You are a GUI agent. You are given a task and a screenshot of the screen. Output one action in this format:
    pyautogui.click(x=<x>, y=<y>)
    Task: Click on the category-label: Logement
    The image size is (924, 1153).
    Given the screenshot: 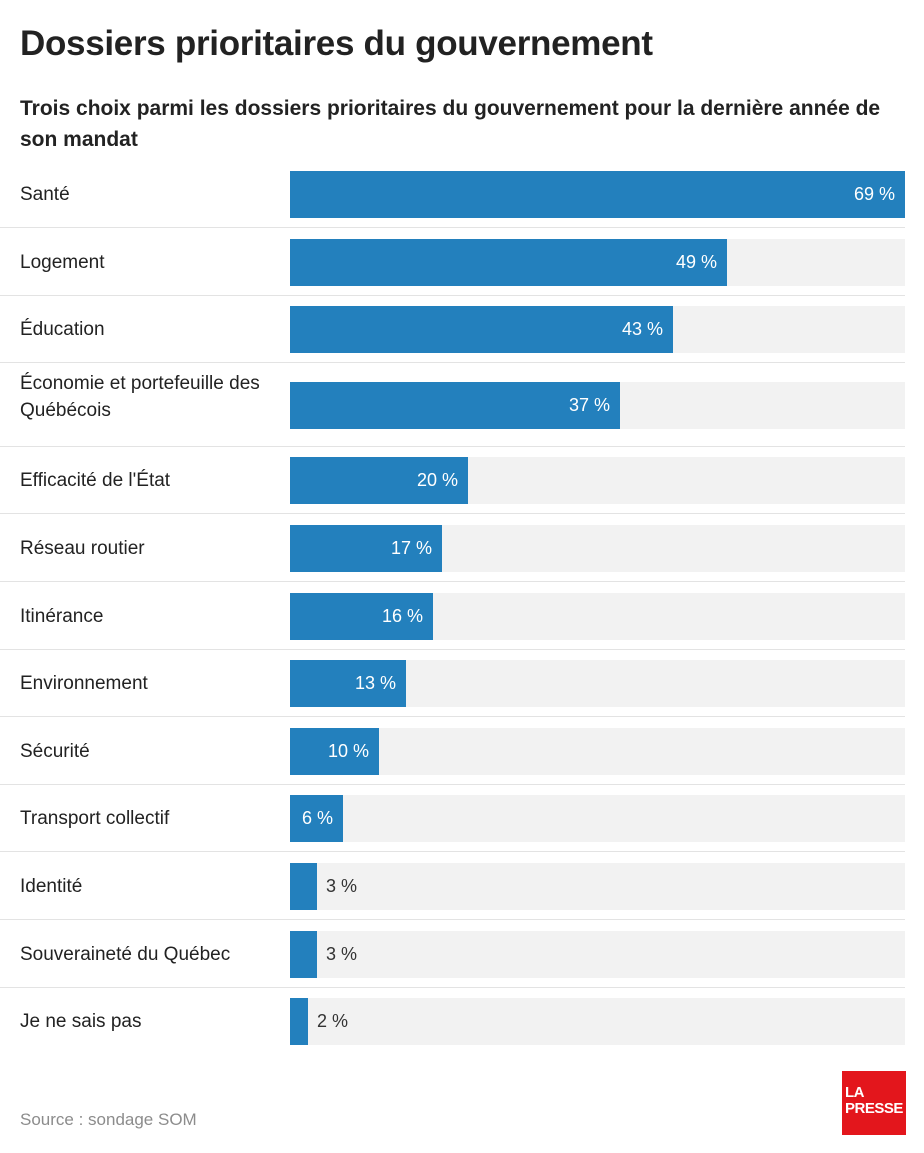 What is the action you would take?
    pyautogui.click(x=62, y=262)
    